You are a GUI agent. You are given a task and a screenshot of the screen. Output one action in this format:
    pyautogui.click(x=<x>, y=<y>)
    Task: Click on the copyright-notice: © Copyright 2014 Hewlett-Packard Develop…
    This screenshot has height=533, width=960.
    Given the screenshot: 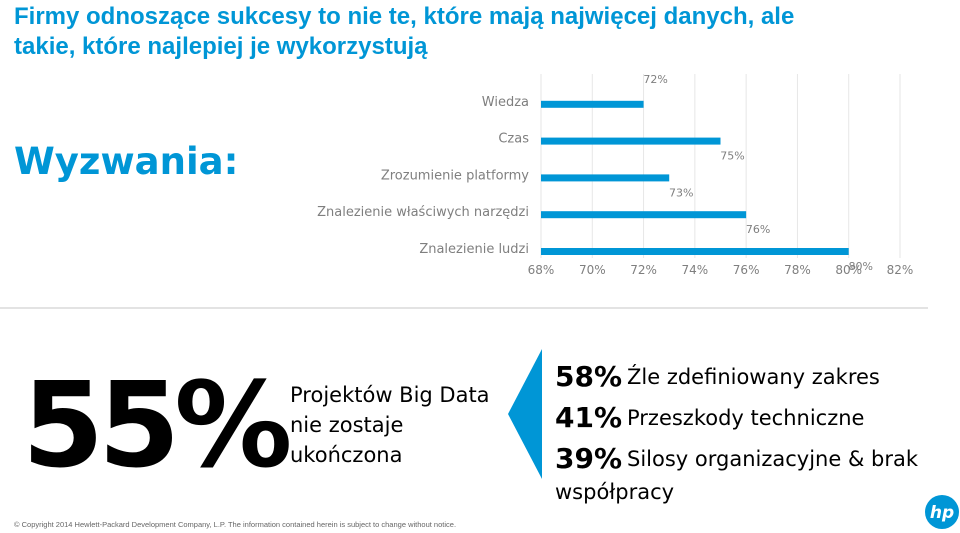 What is the action you would take?
    pyautogui.click(x=235, y=524)
    